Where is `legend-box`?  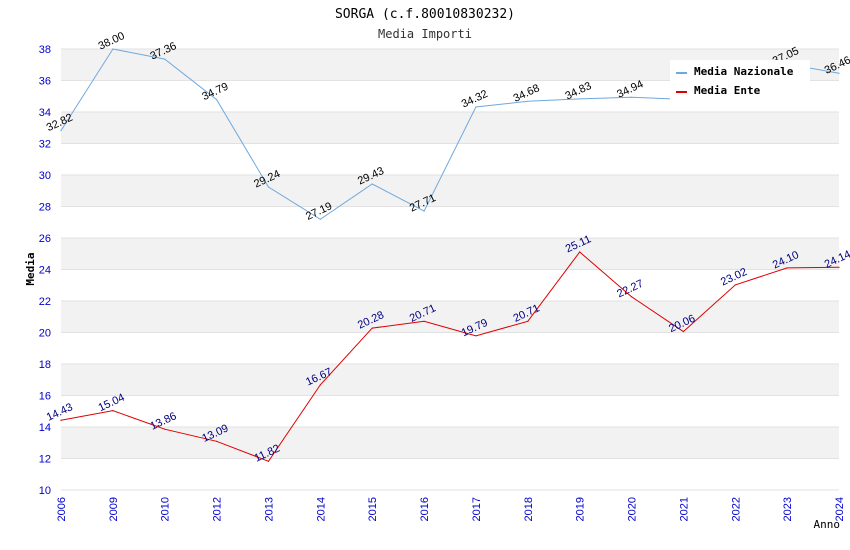 legend-box is located at coordinates (740, 81).